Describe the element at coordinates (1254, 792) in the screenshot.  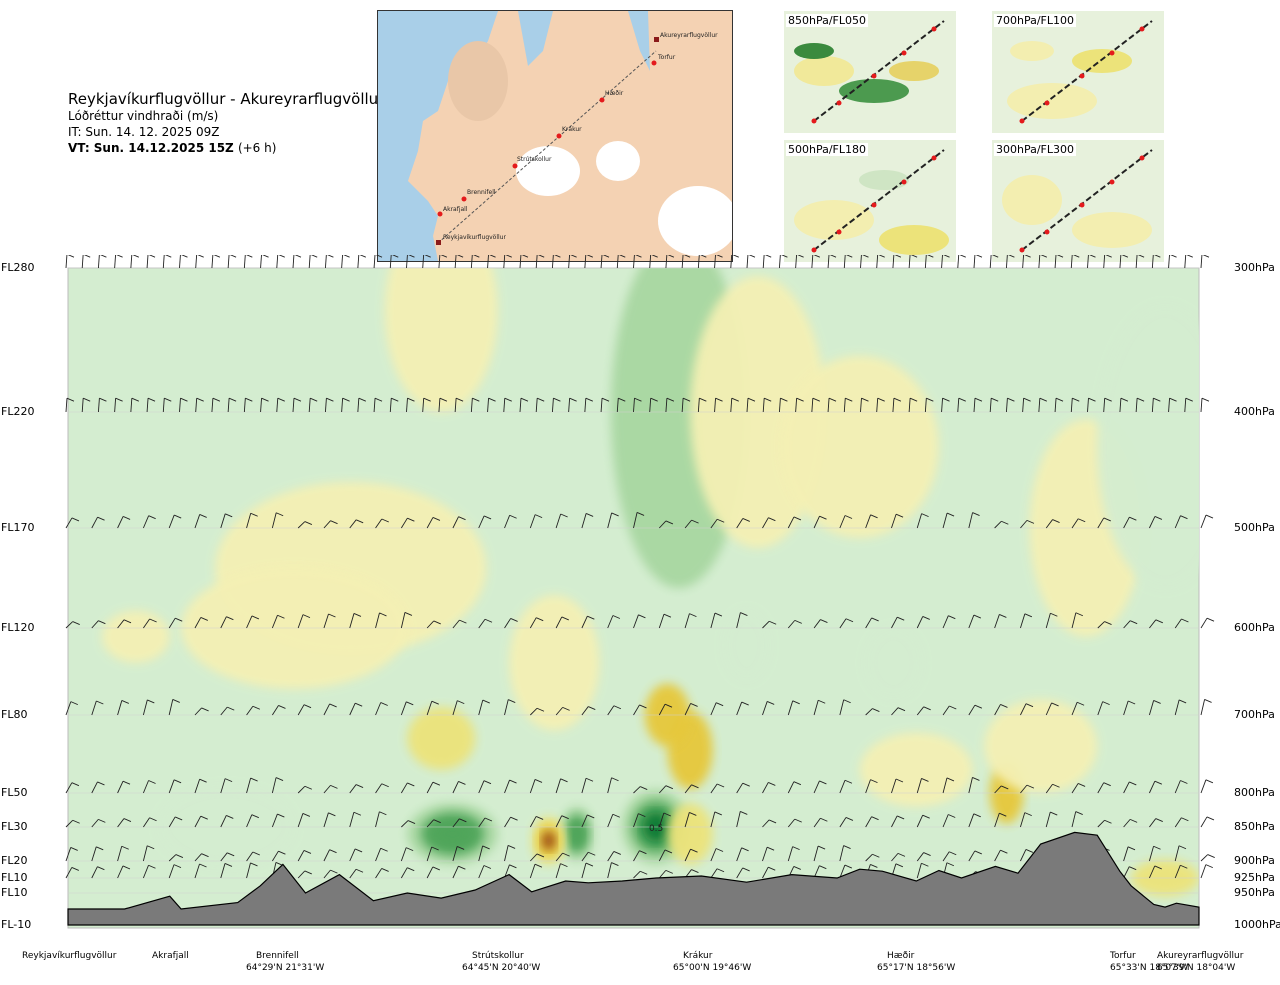
I see `axis-label-pressure: 800hPa` at that location.